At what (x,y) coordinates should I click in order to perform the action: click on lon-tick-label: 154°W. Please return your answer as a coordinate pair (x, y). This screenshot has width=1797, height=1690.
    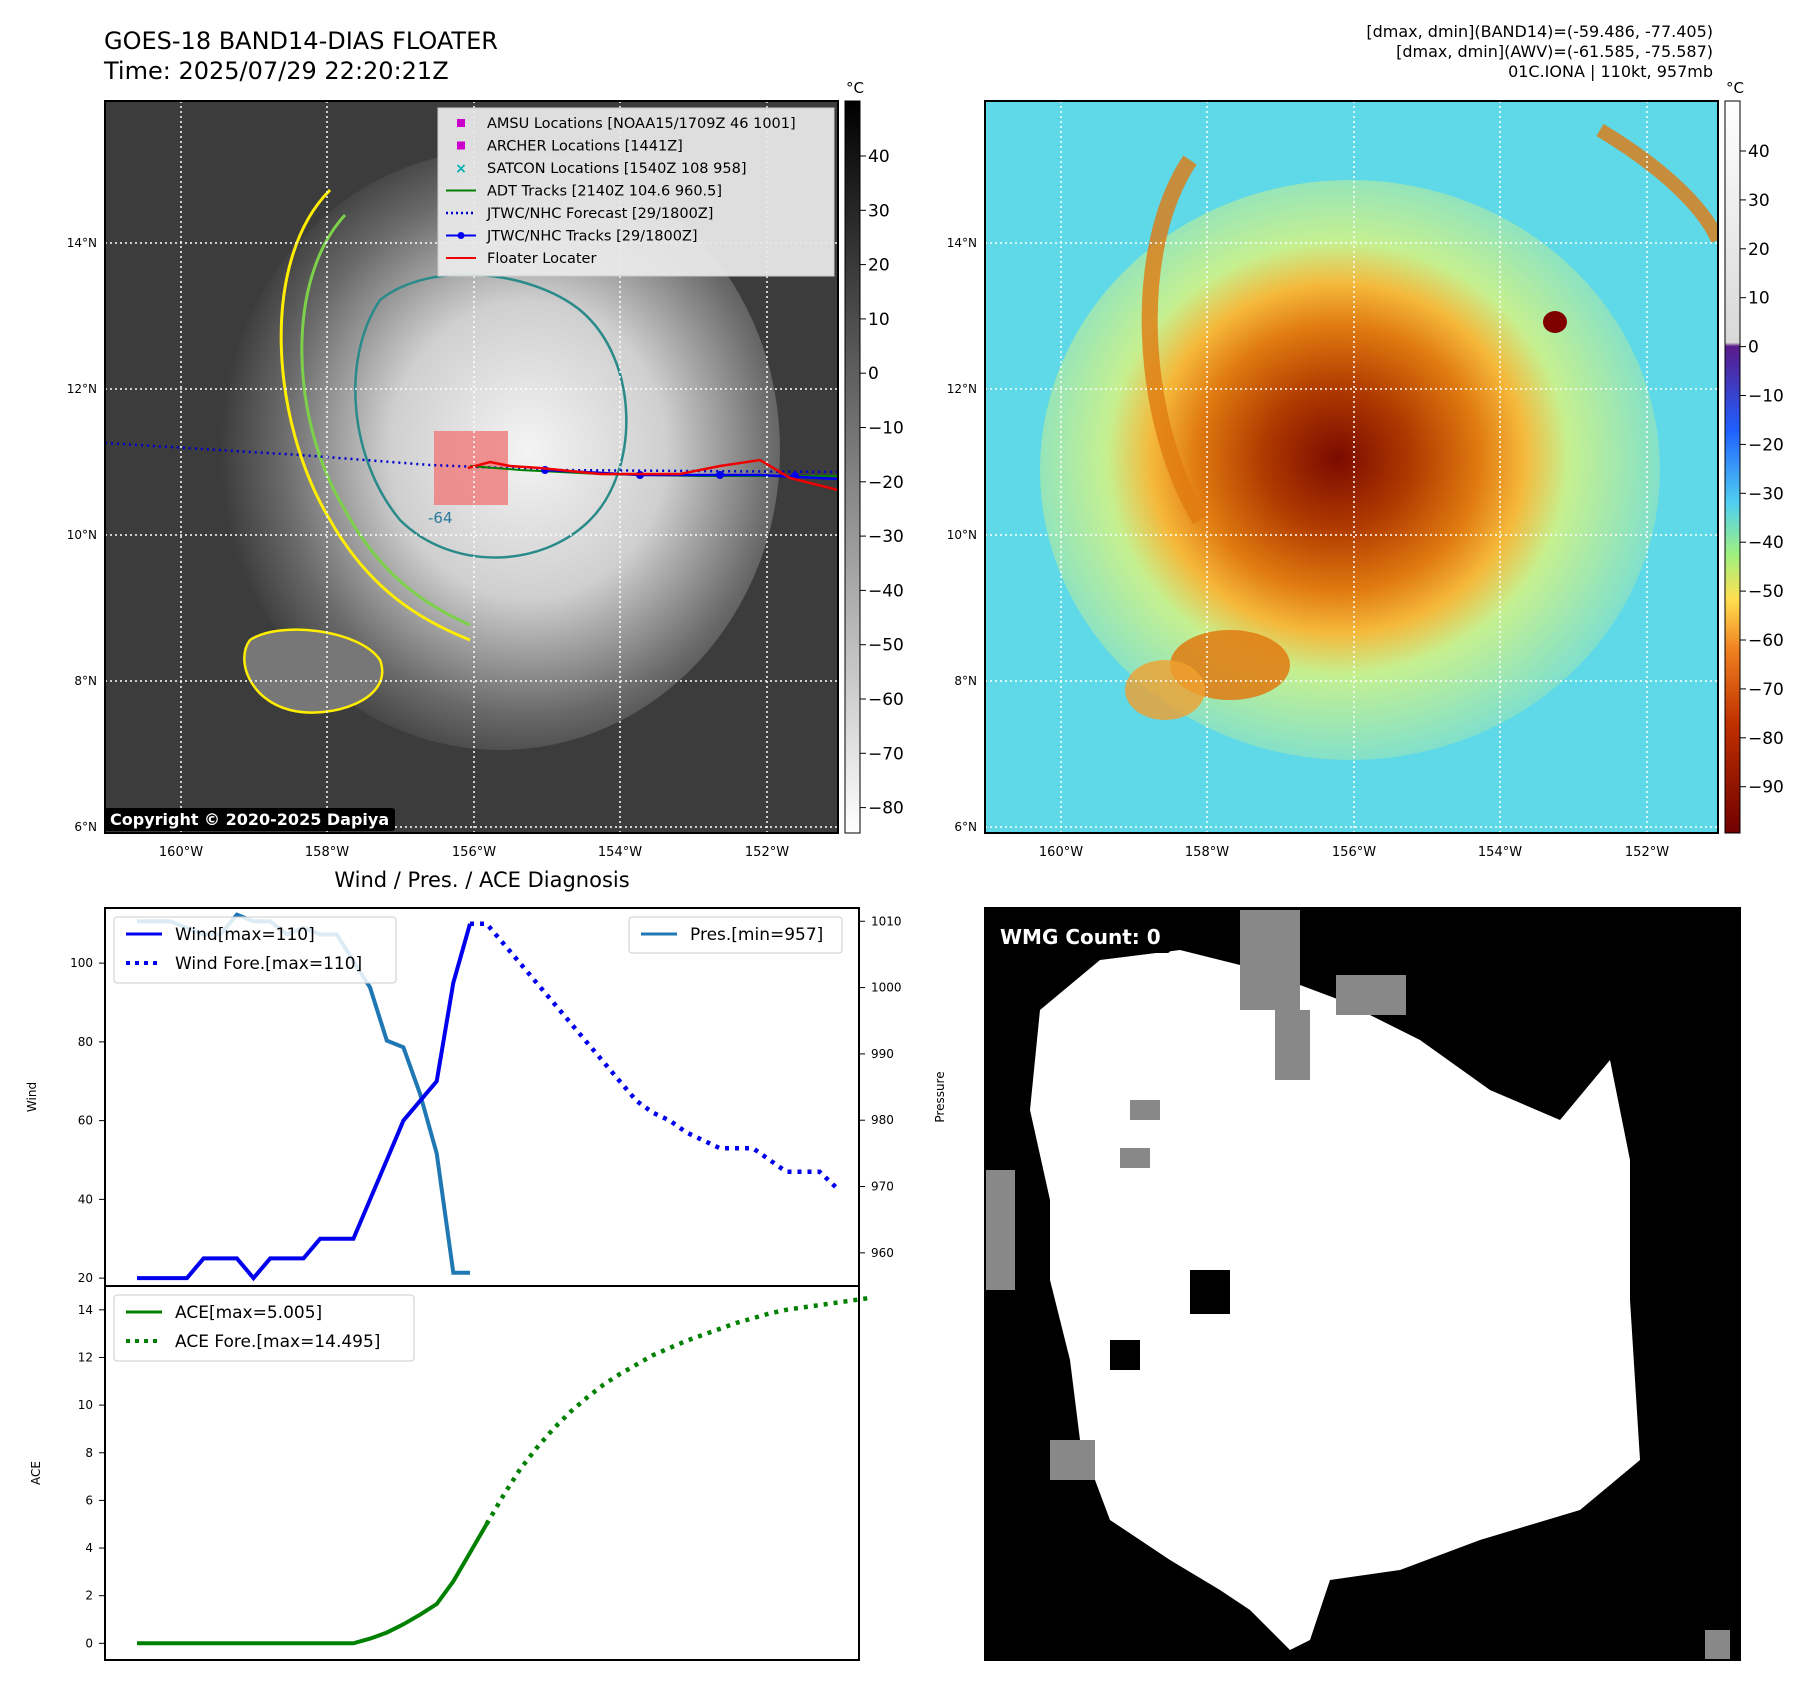
    Looking at the image, I should click on (620, 852).